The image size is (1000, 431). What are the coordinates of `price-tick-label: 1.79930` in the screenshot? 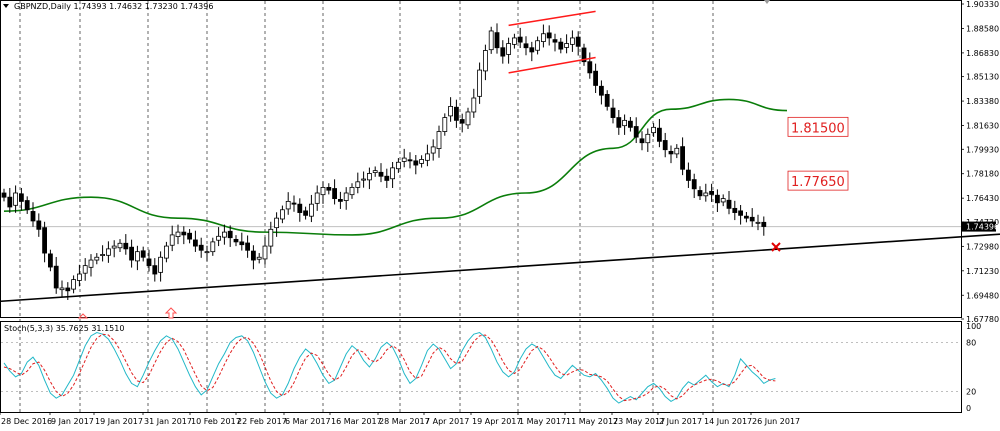 It's located at (982, 149).